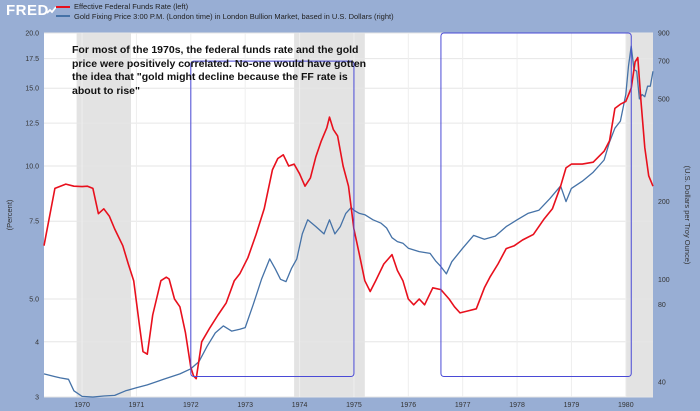 This screenshot has width=700, height=411. What do you see at coordinates (63, 16) in the screenshot?
I see `legend-swatch-gold` at bounding box center [63, 16].